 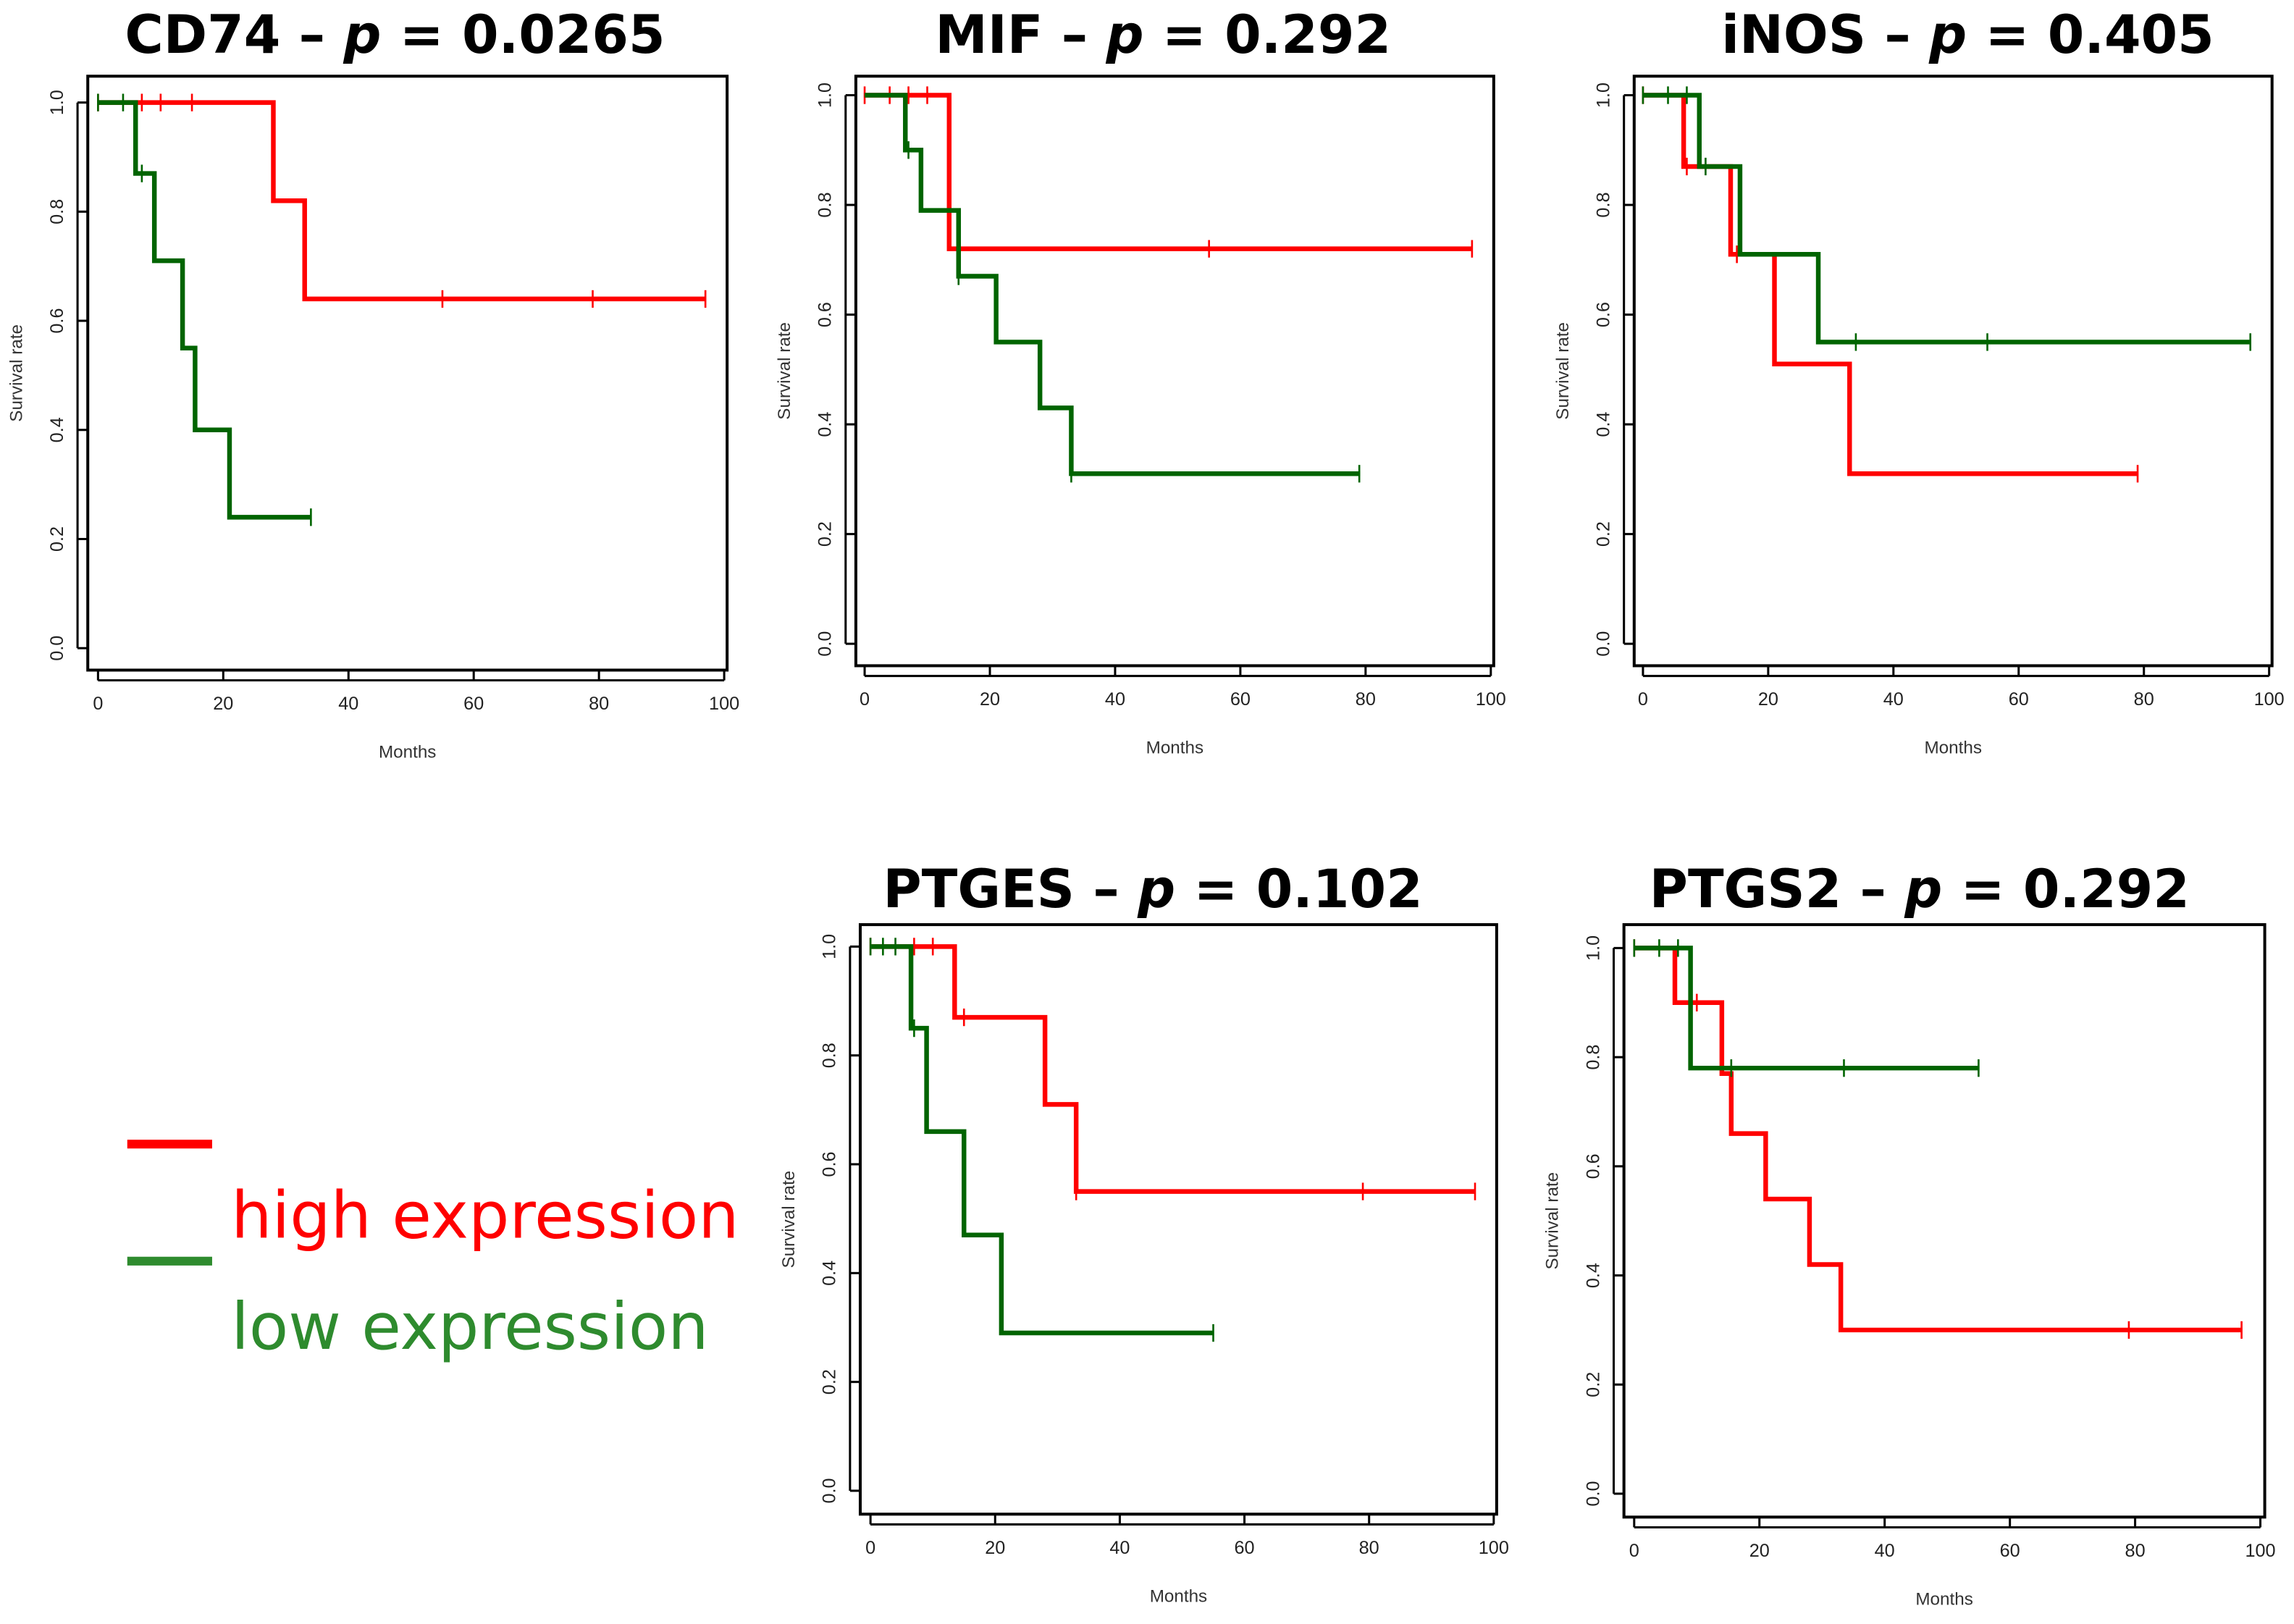 I want to click on chart-title: PTGS2 – p = 0.292, so click(x=1920, y=889).